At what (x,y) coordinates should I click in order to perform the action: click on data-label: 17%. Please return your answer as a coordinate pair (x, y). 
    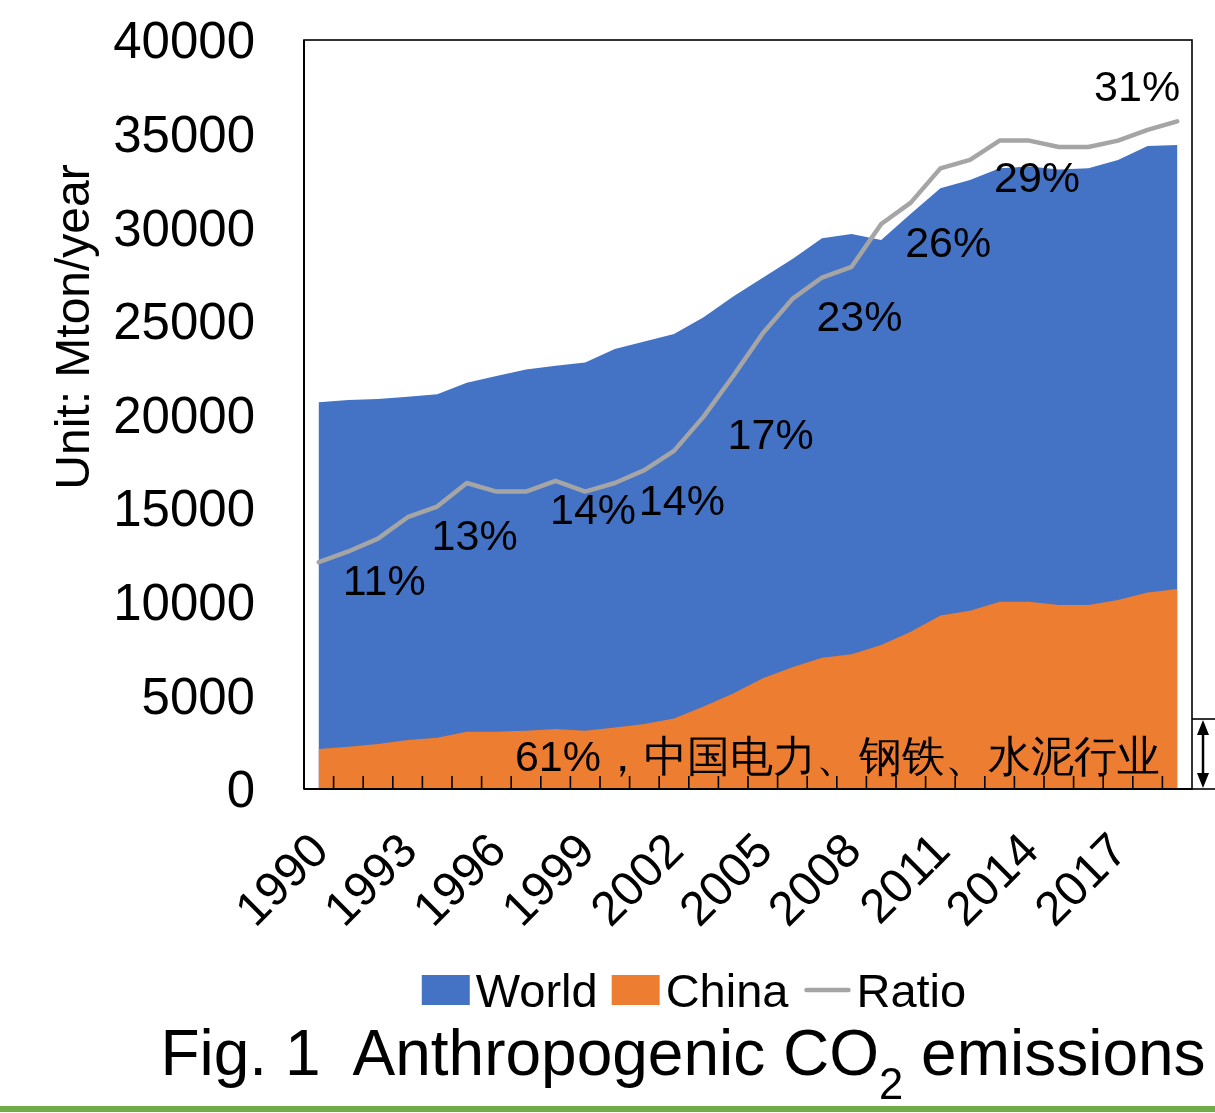
    Looking at the image, I should click on (770, 434).